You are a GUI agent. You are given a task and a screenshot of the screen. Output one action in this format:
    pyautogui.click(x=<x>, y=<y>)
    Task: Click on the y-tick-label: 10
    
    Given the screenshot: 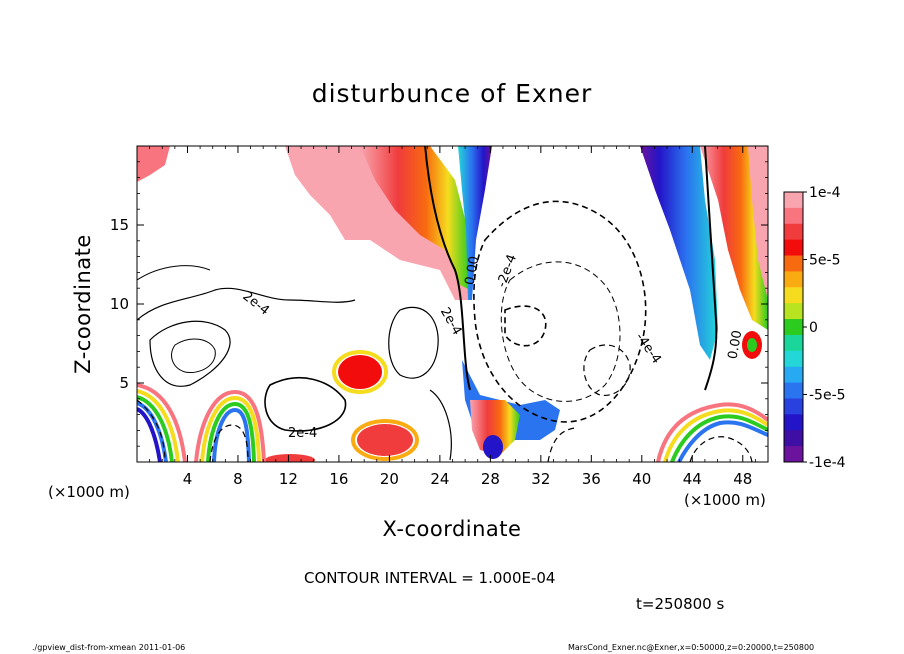 What is the action you would take?
    pyautogui.click(x=119, y=304)
    